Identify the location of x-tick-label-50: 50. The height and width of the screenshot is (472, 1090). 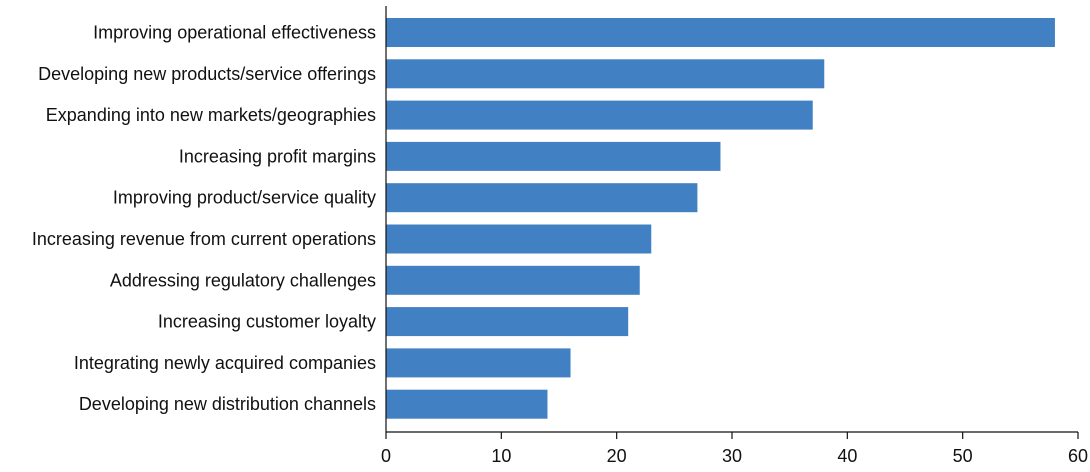
(963, 456).